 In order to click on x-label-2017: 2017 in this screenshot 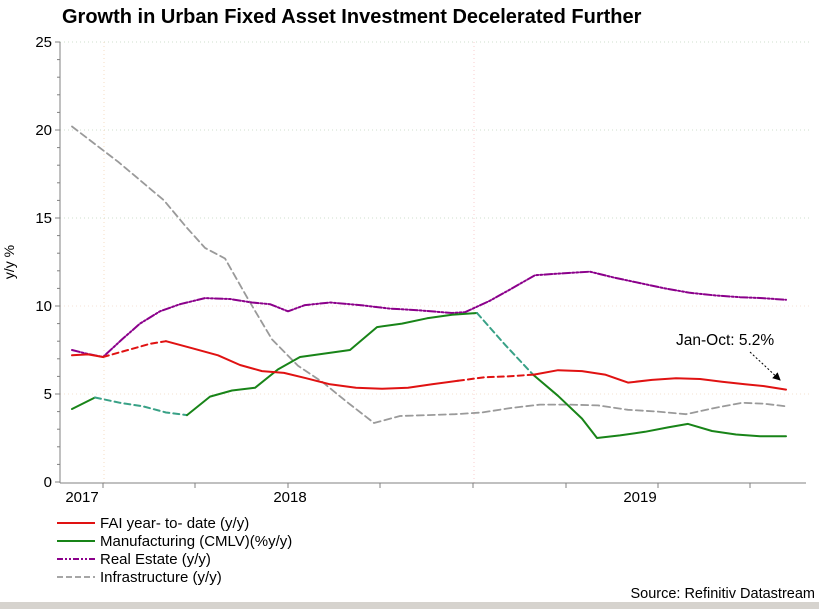, I will do `click(81, 497)`.